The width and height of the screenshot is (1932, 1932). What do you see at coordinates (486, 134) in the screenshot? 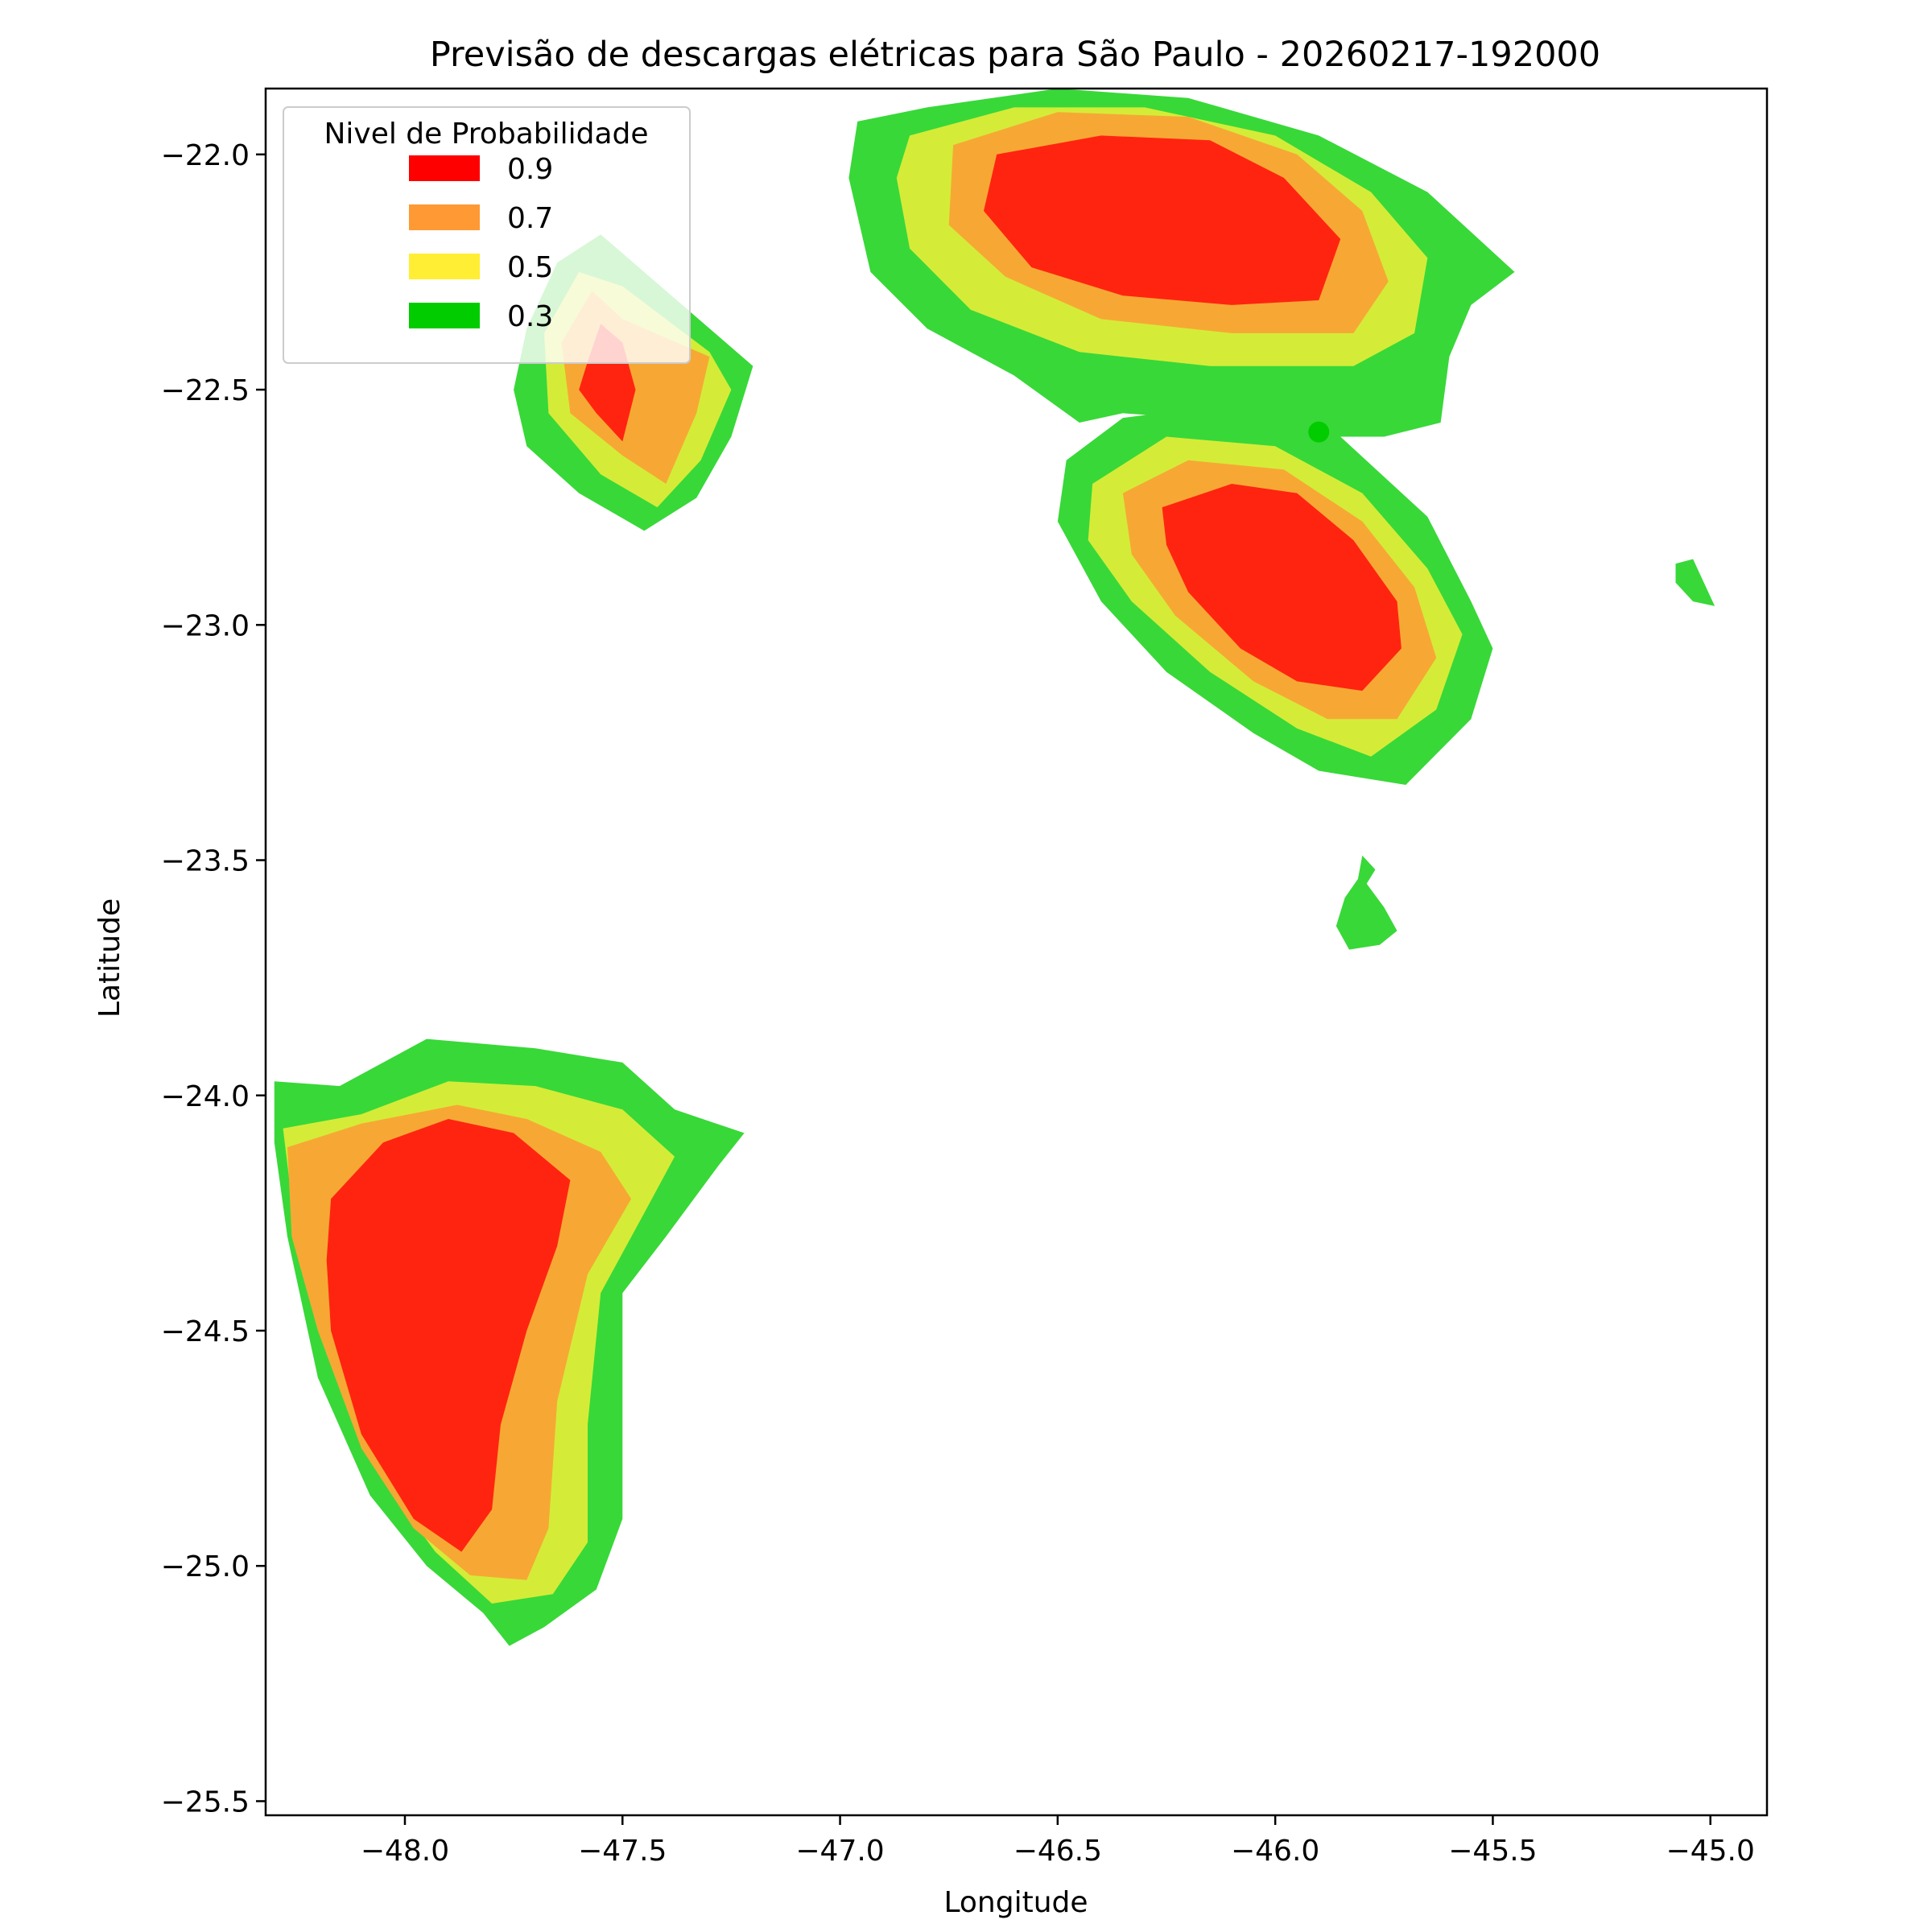
I see `legend-title: Nivel de Probabilidade` at bounding box center [486, 134].